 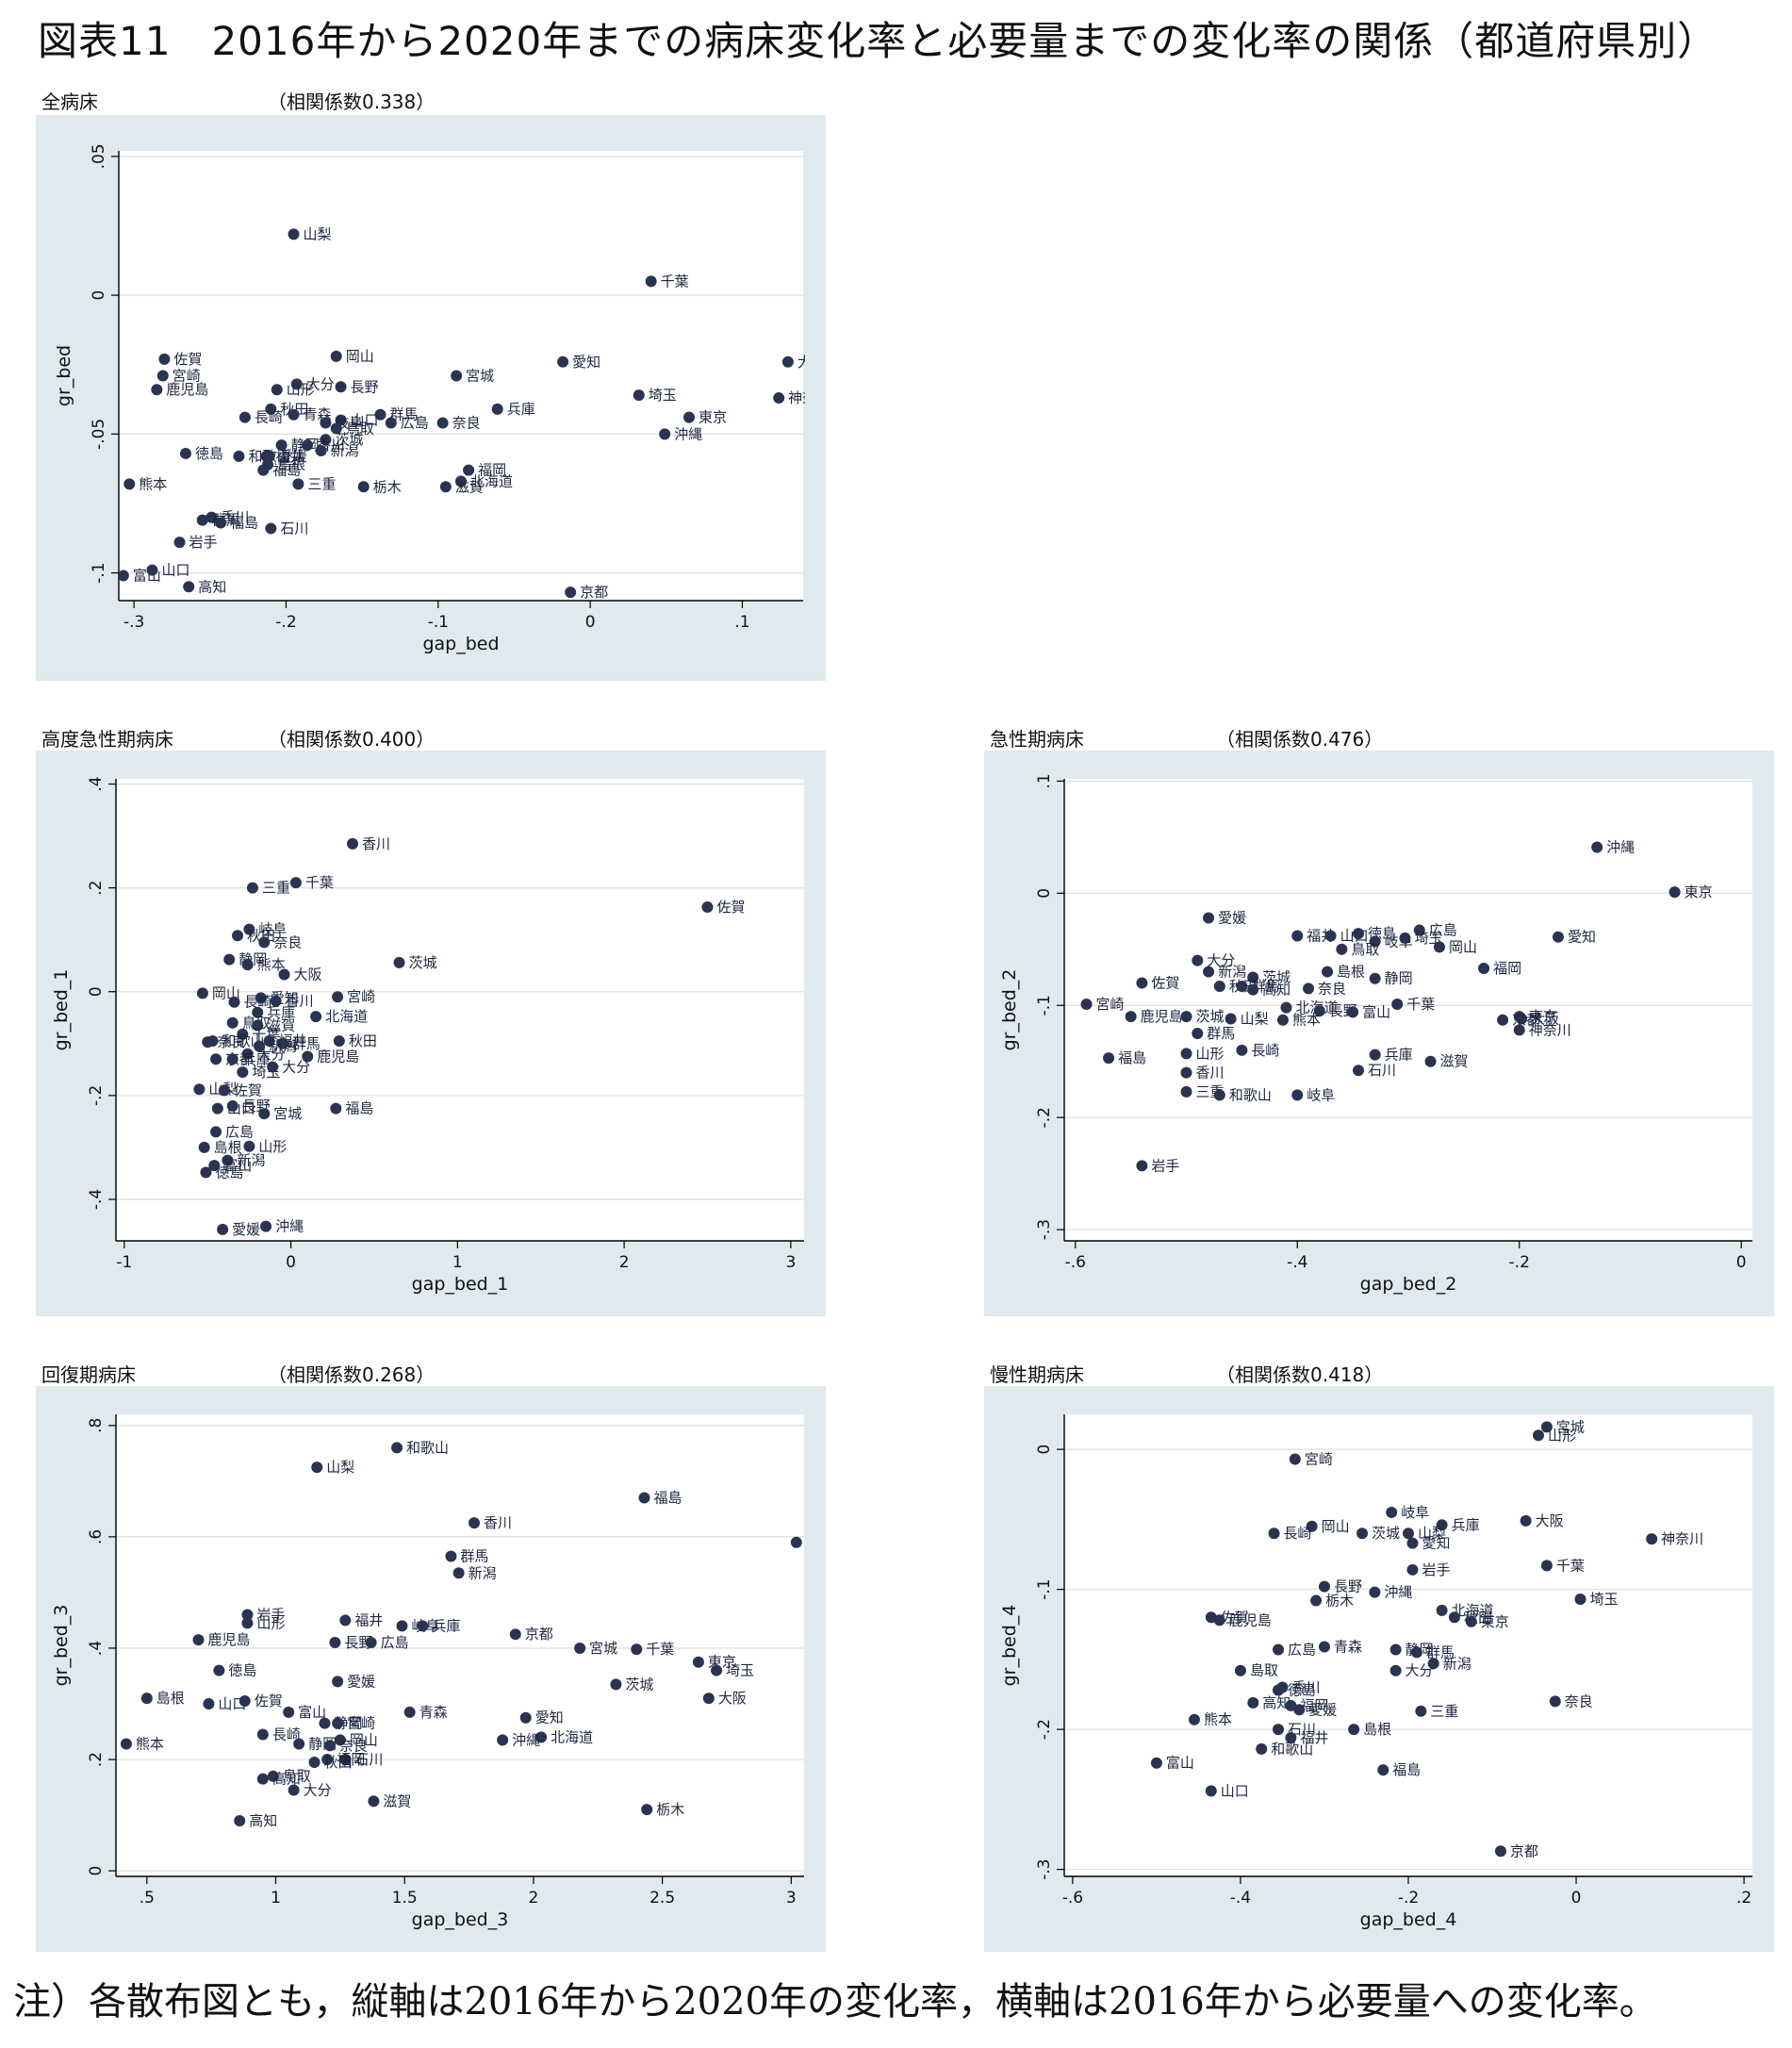 What do you see at coordinates (209, 453) in the screenshot?
I see `point-label: 徳島` at bounding box center [209, 453].